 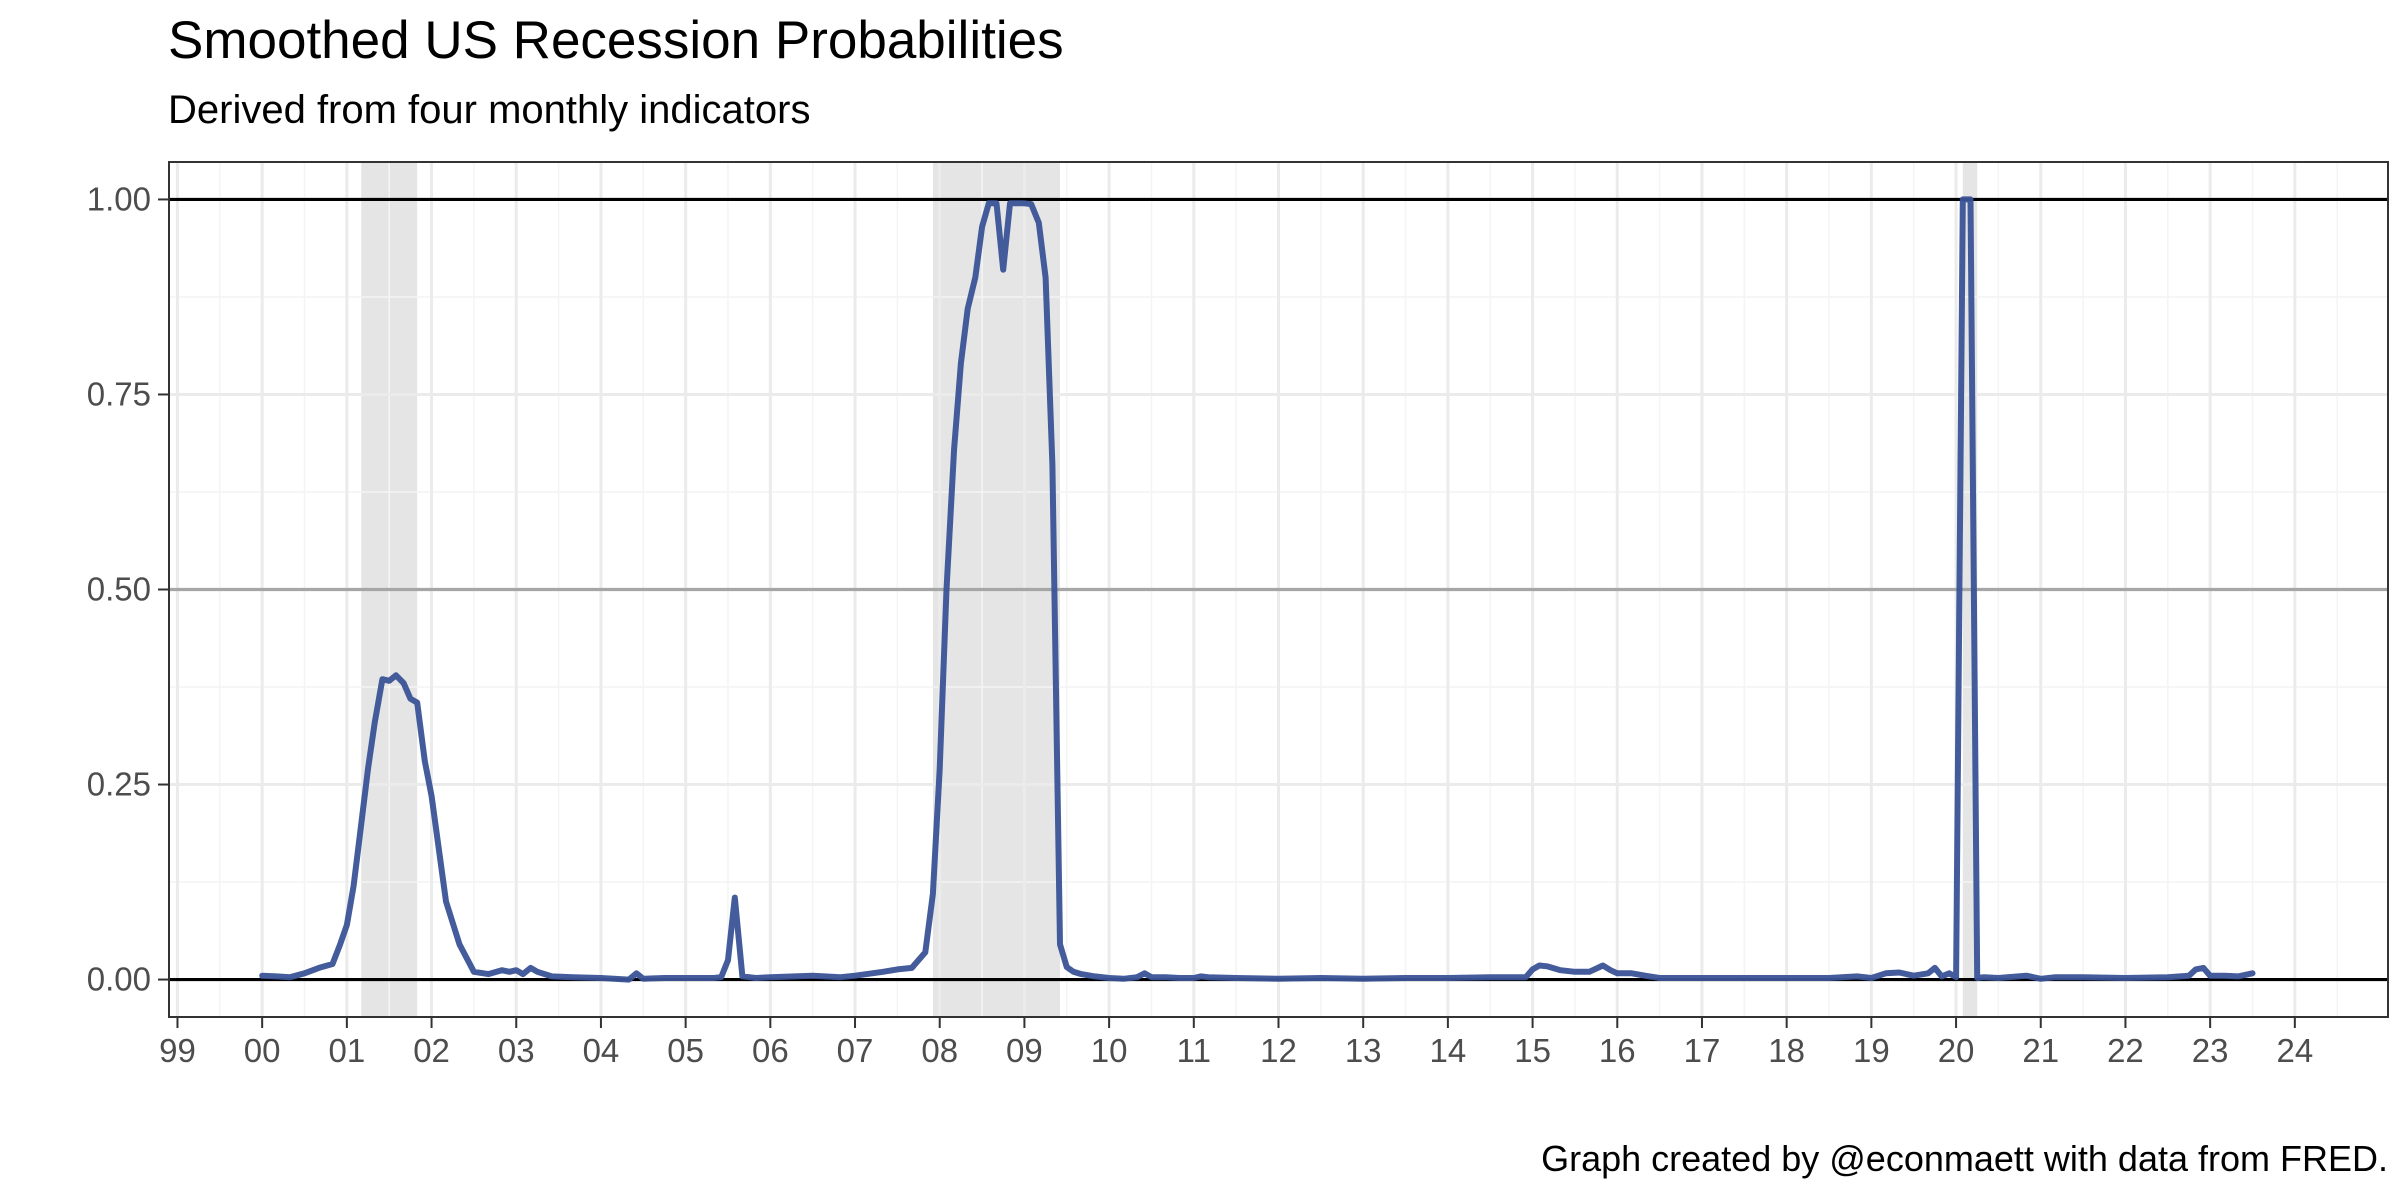 What do you see at coordinates (616, 40) in the screenshot?
I see `chart-title: Smoothed US Recession Probabilities` at bounding box center [616, 40].